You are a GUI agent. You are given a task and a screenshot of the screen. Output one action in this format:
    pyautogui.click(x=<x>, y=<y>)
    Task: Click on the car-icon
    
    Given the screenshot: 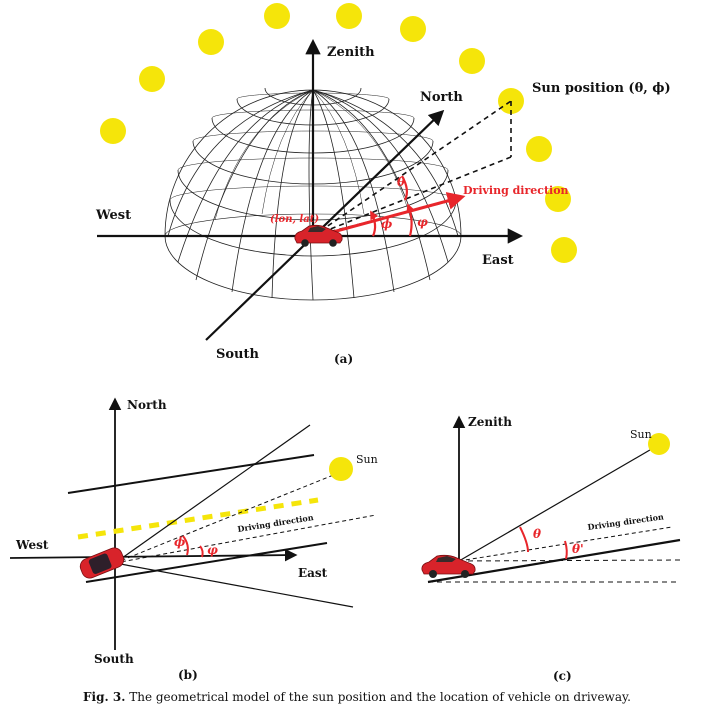 What is the action you would take?
    pyautogui.click(x=318, y=235)
    